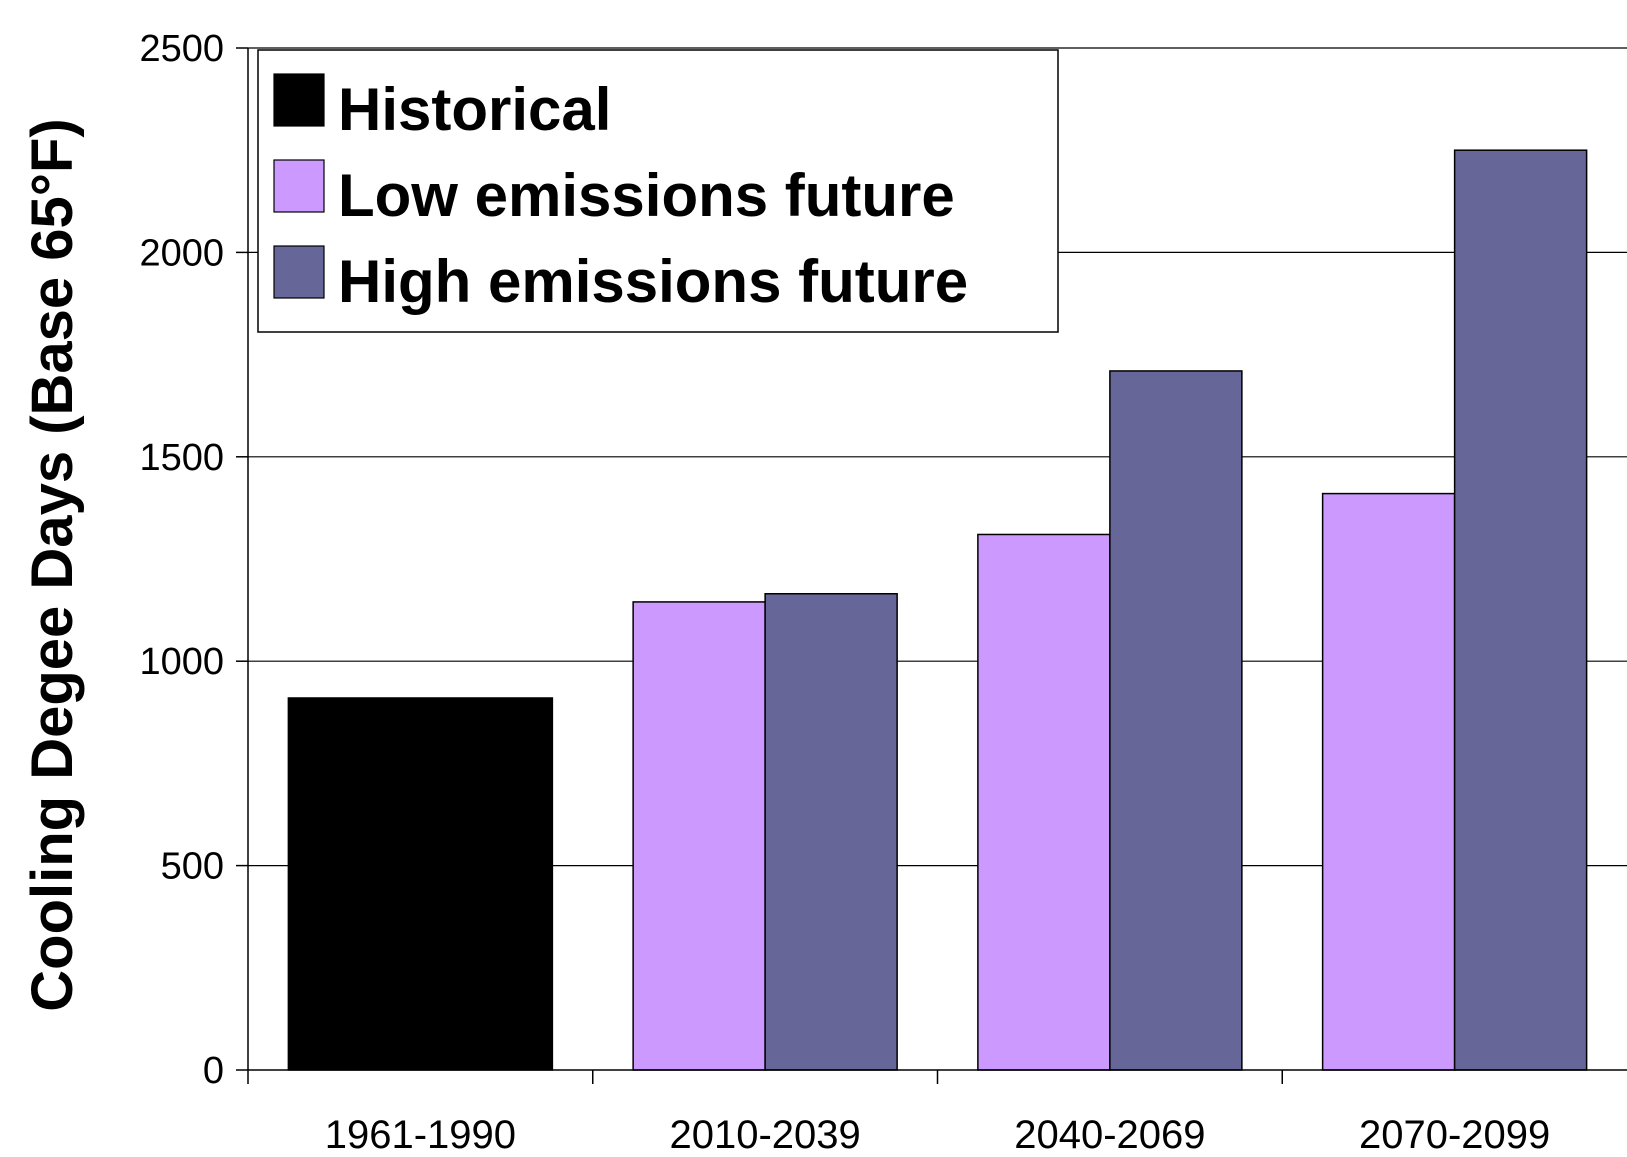 This screenshot has height=1157, width=1627. Describe the element at coordinates (213, 1071) in the screenshot. I see `y-tick-label: 0` at that location.